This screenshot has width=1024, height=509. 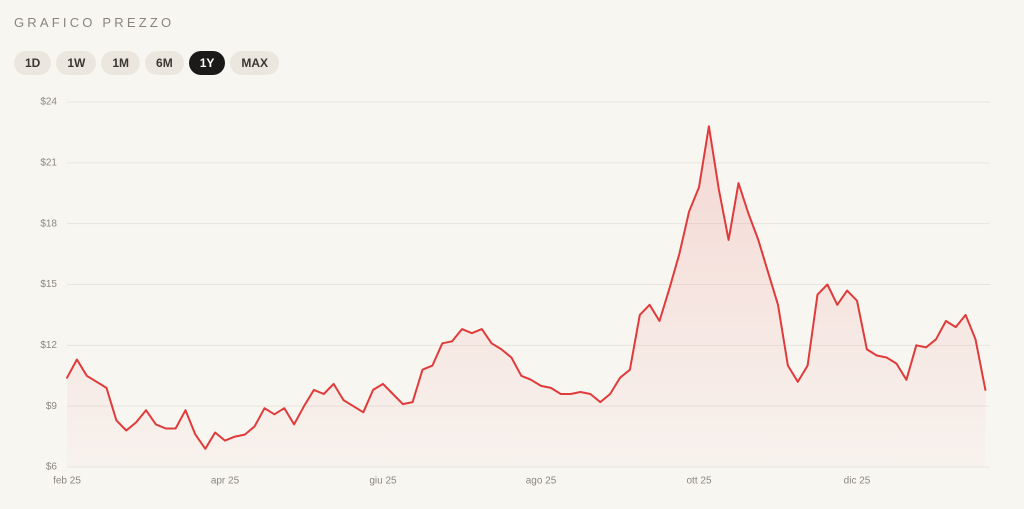 I want to click on range-button: 6M, so click(x=164, y=63).